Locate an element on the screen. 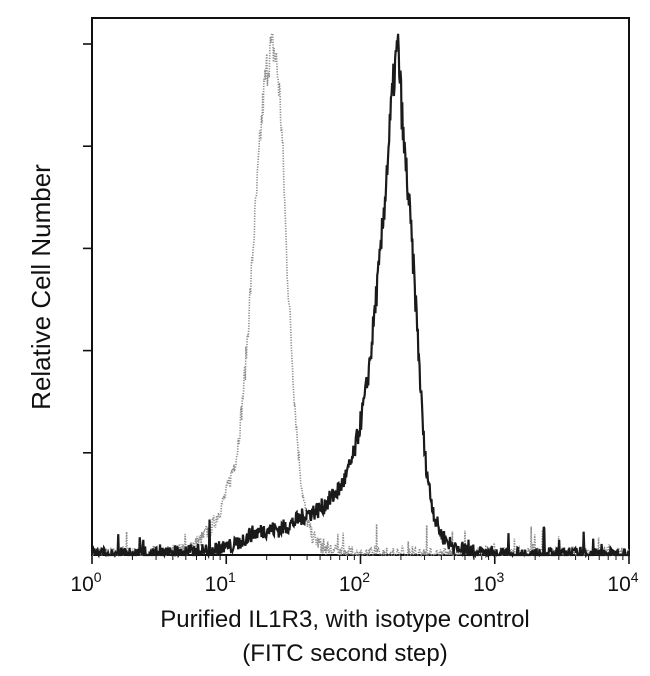 The image size is (650, 676). x-tick-label: 10³ is located at coordinates (488, 582).